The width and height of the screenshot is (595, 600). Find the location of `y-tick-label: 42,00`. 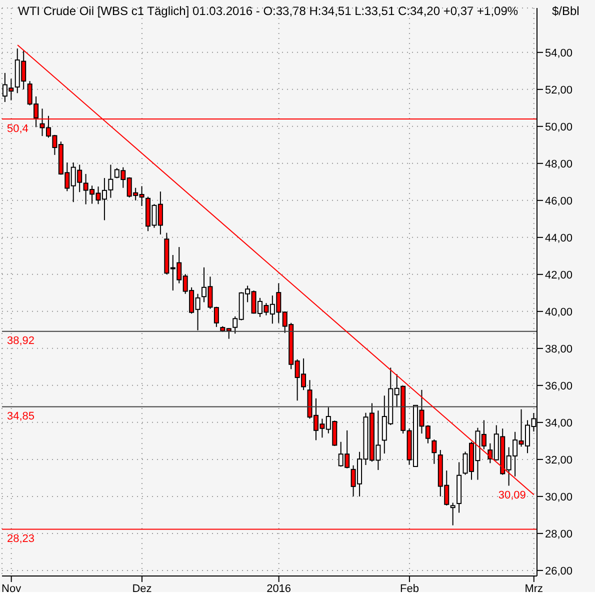

y-tick-label: 42,00 is located at coordinates (559, 275).